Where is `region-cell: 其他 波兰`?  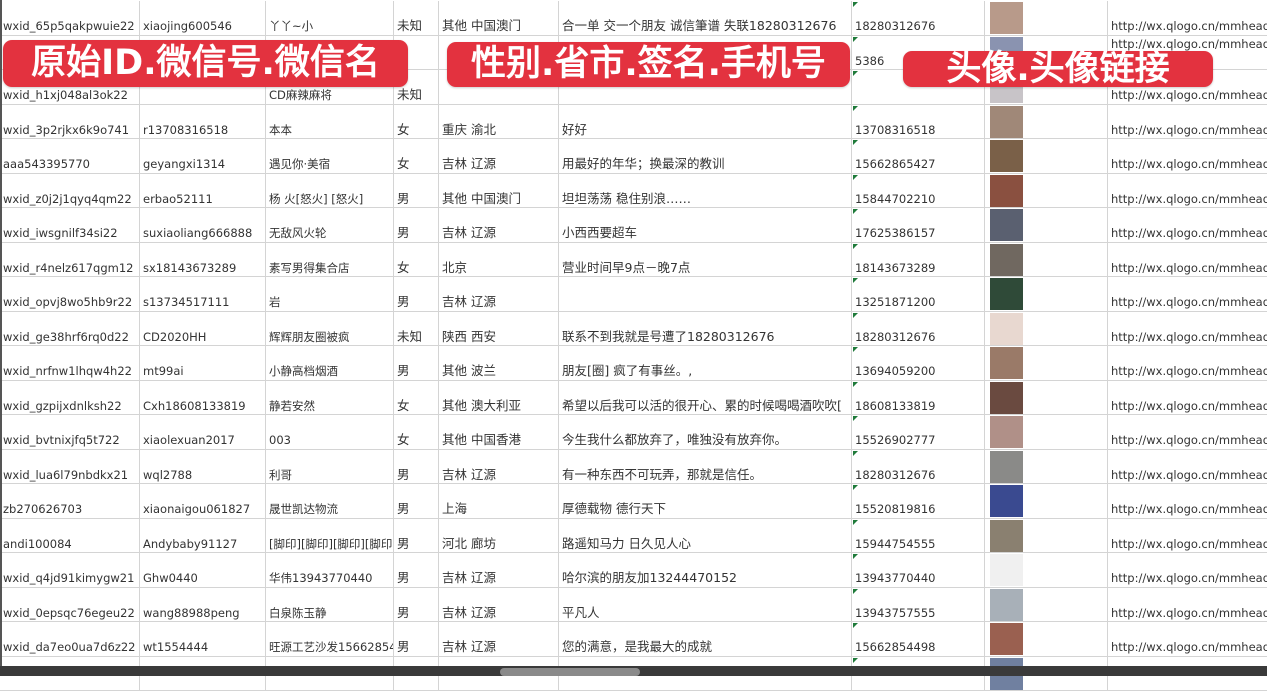 region-cell: 其他 波兰 is located at coordinates (499, 363).